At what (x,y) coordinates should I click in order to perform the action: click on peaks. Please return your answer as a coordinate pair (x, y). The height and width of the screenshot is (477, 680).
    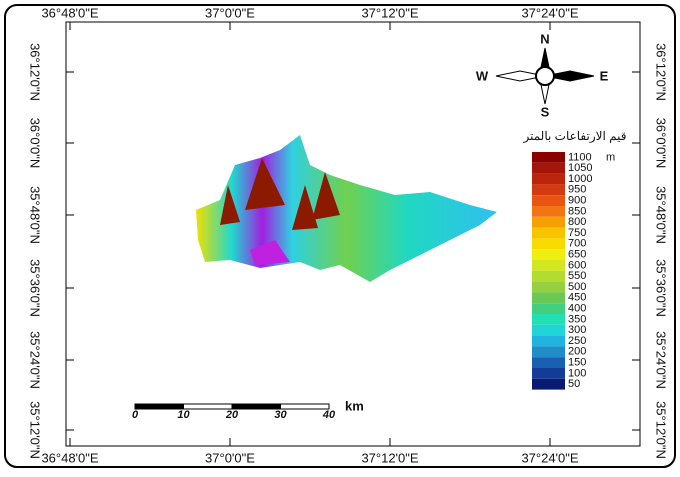
    Looking at the image, I should click on (280, 194).